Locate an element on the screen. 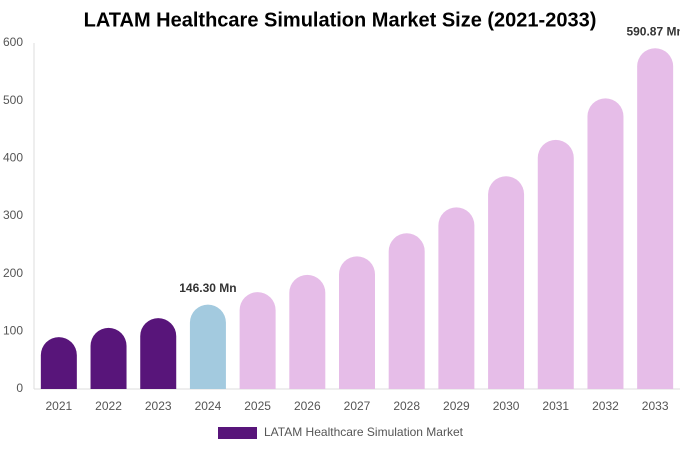 Image resolution: width=680 pixels, height=450 pixels. y-tick-label: 300 is located at coordinates (13, 215).